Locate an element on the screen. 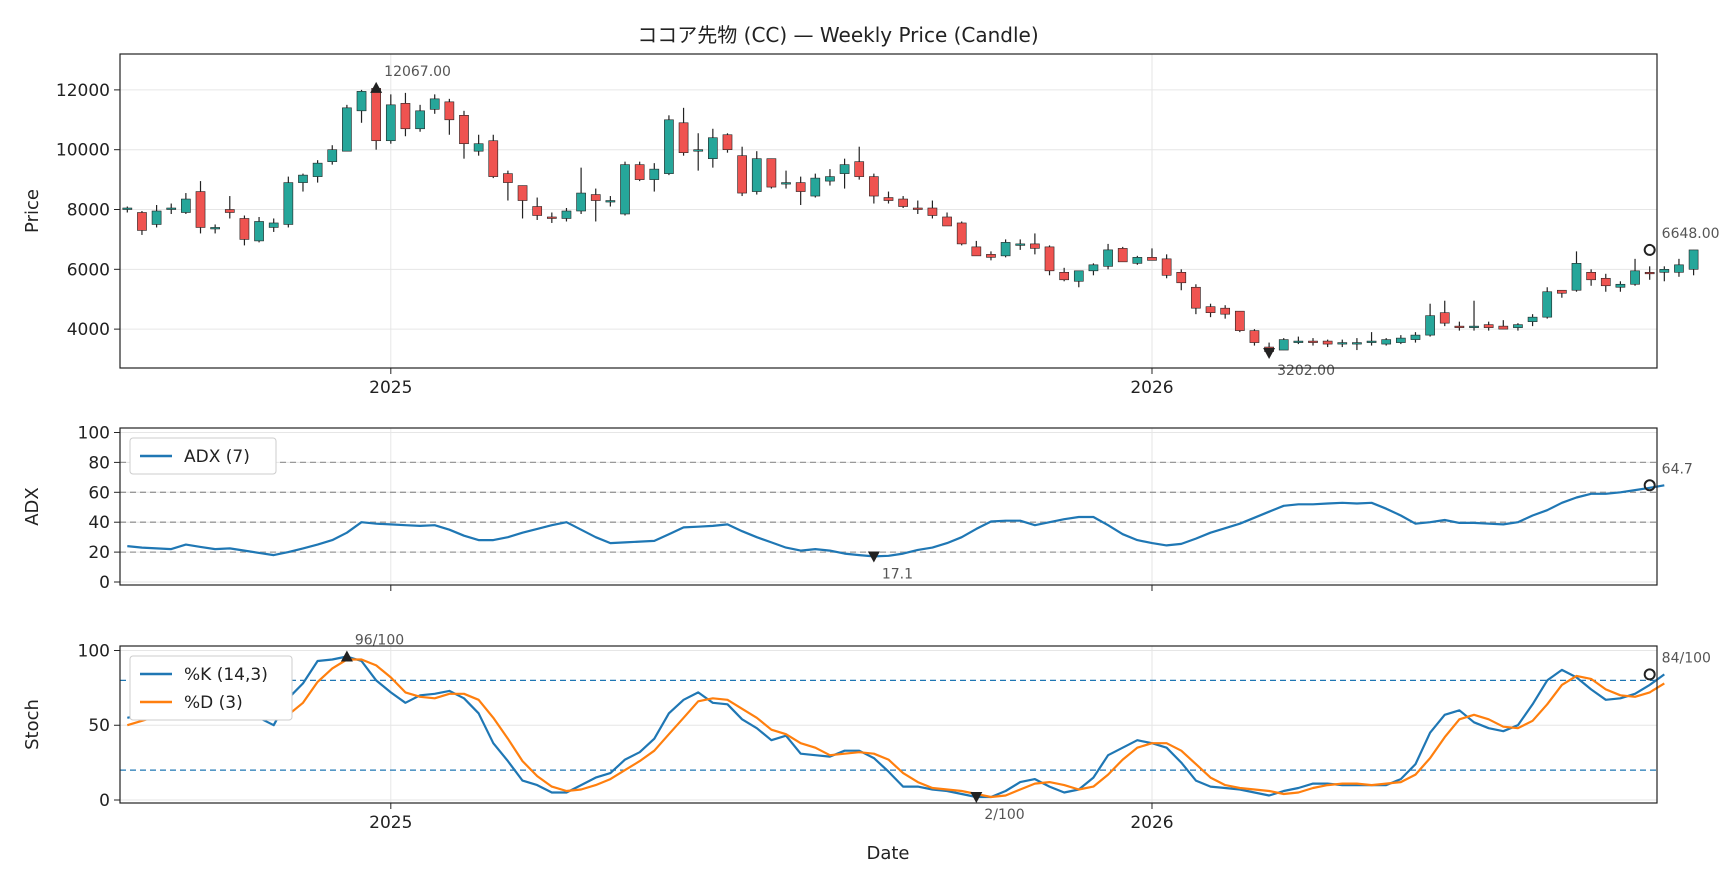  chart-title: ココア先物 (CC) — Weekly Price (Candle) is located at coordinates (837, 35).